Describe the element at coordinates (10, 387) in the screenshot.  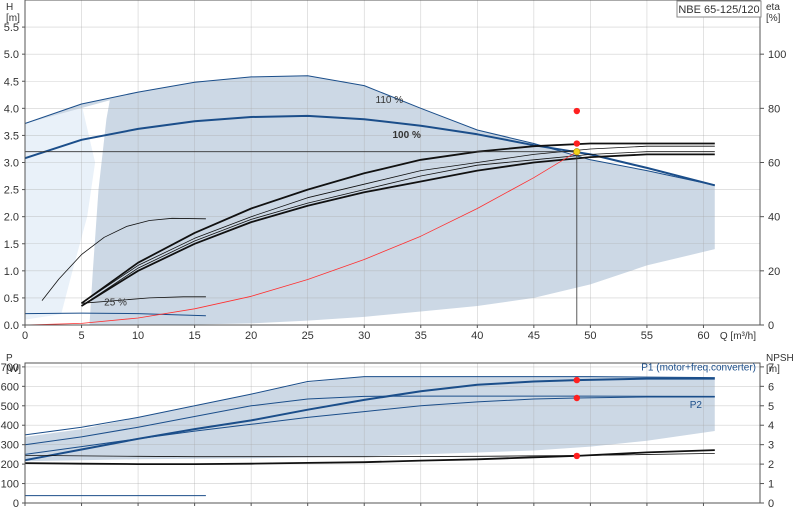
I see `left-tick-label: 600` at that location.